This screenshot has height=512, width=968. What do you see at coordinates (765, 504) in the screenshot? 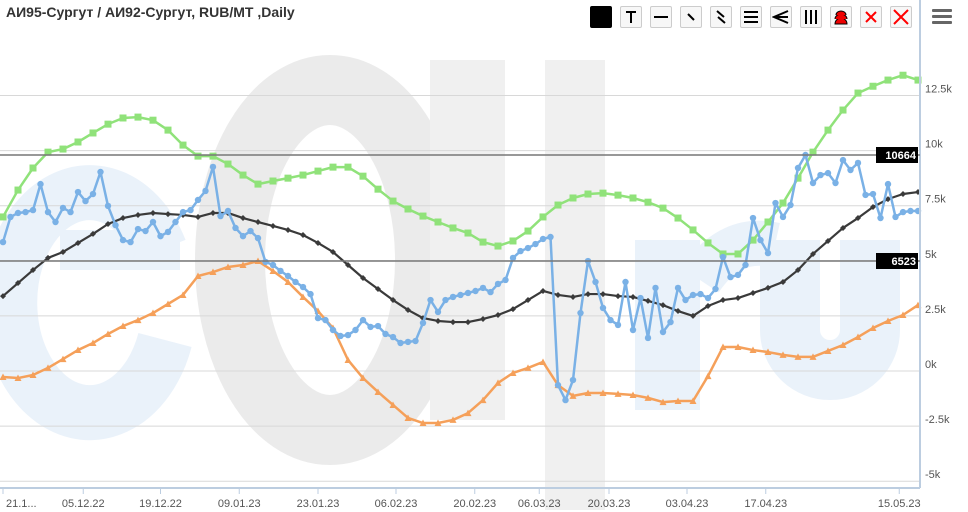
I see `x-tick-label: 17.04.23` at bounding box center [765, 504].